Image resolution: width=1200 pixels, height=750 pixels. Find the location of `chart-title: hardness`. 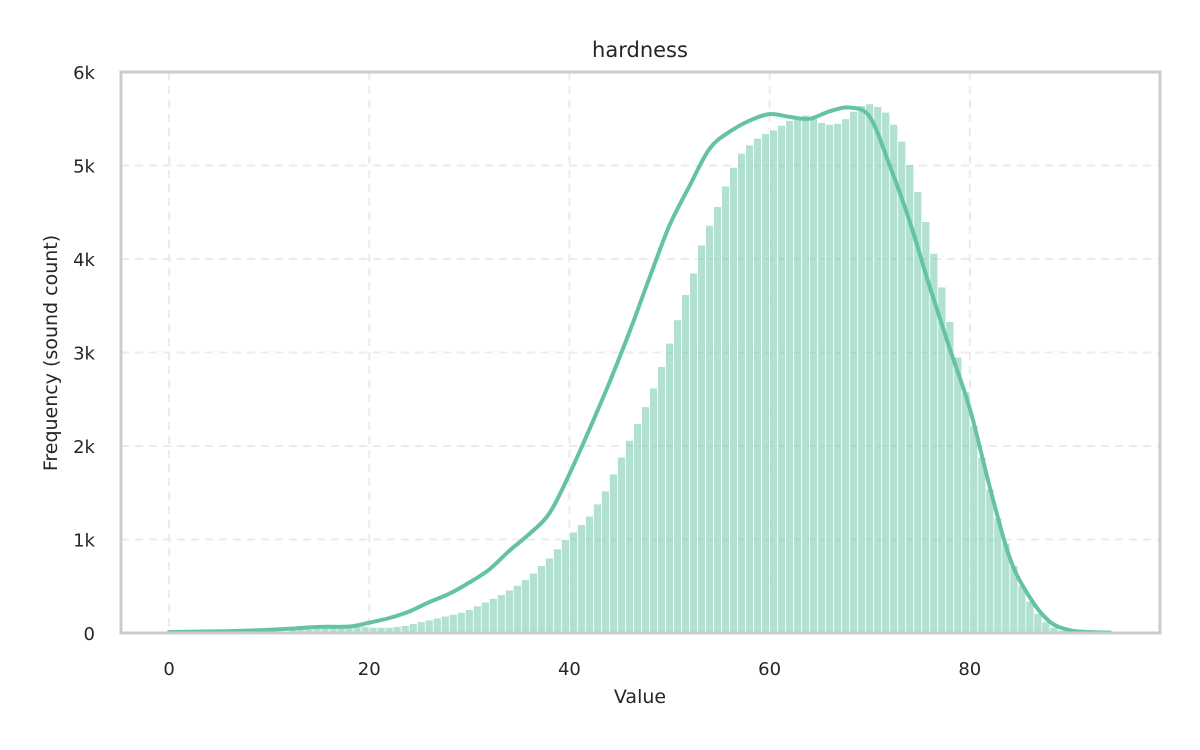

chart-title: hardness is located at coordinates (640, 50).